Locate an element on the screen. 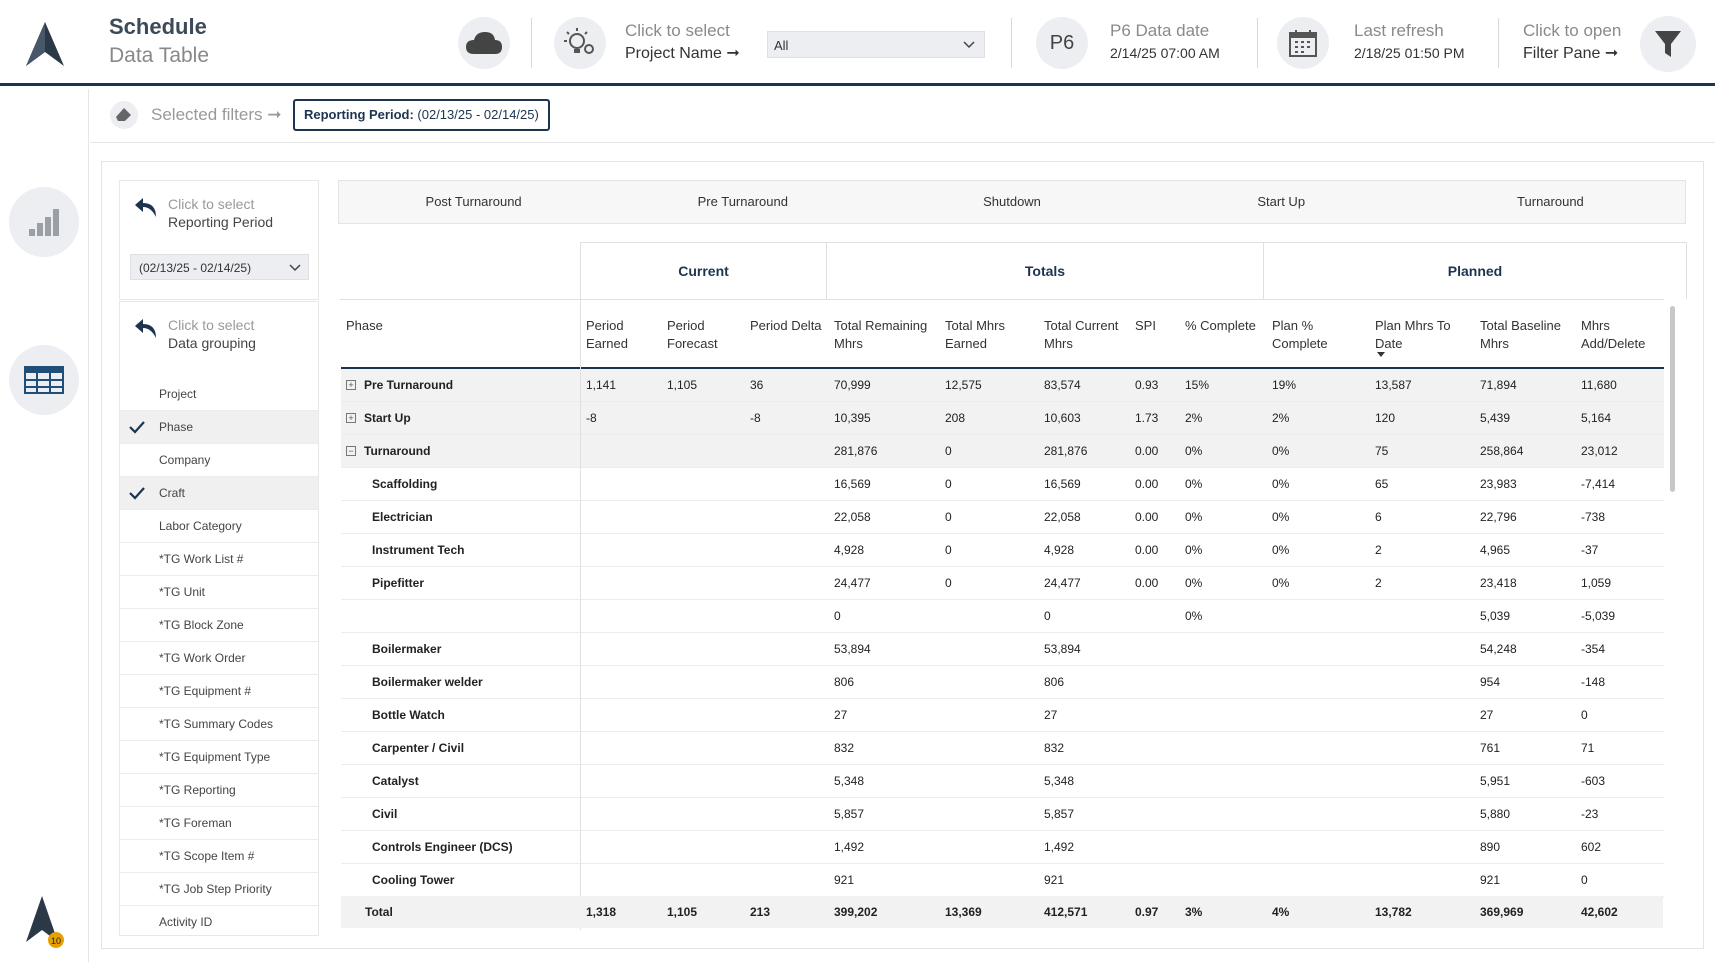  row-label: Boilermaker welder is located at coordinates (427, 682).